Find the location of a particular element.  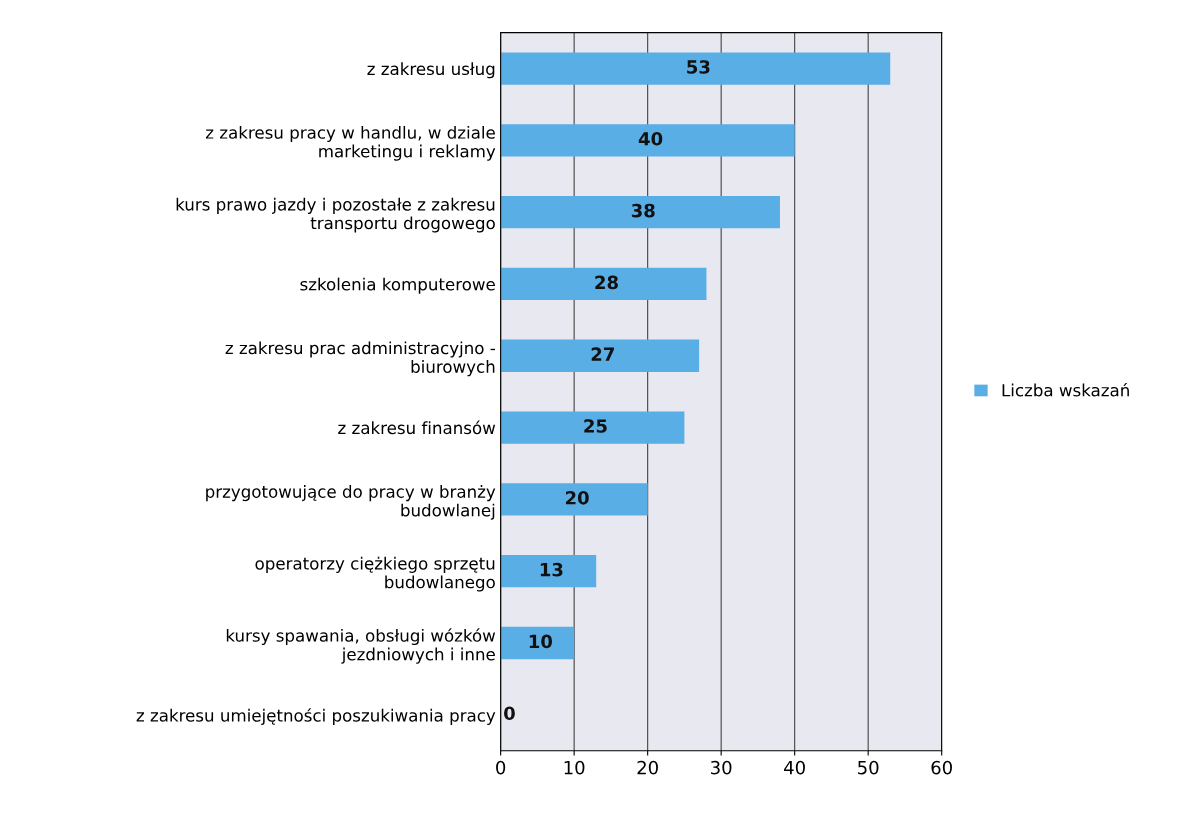

y-tick-label: z zakresu pracy w handlu, w dziale marketingu i reklamy is located at coordinates (350, 143).